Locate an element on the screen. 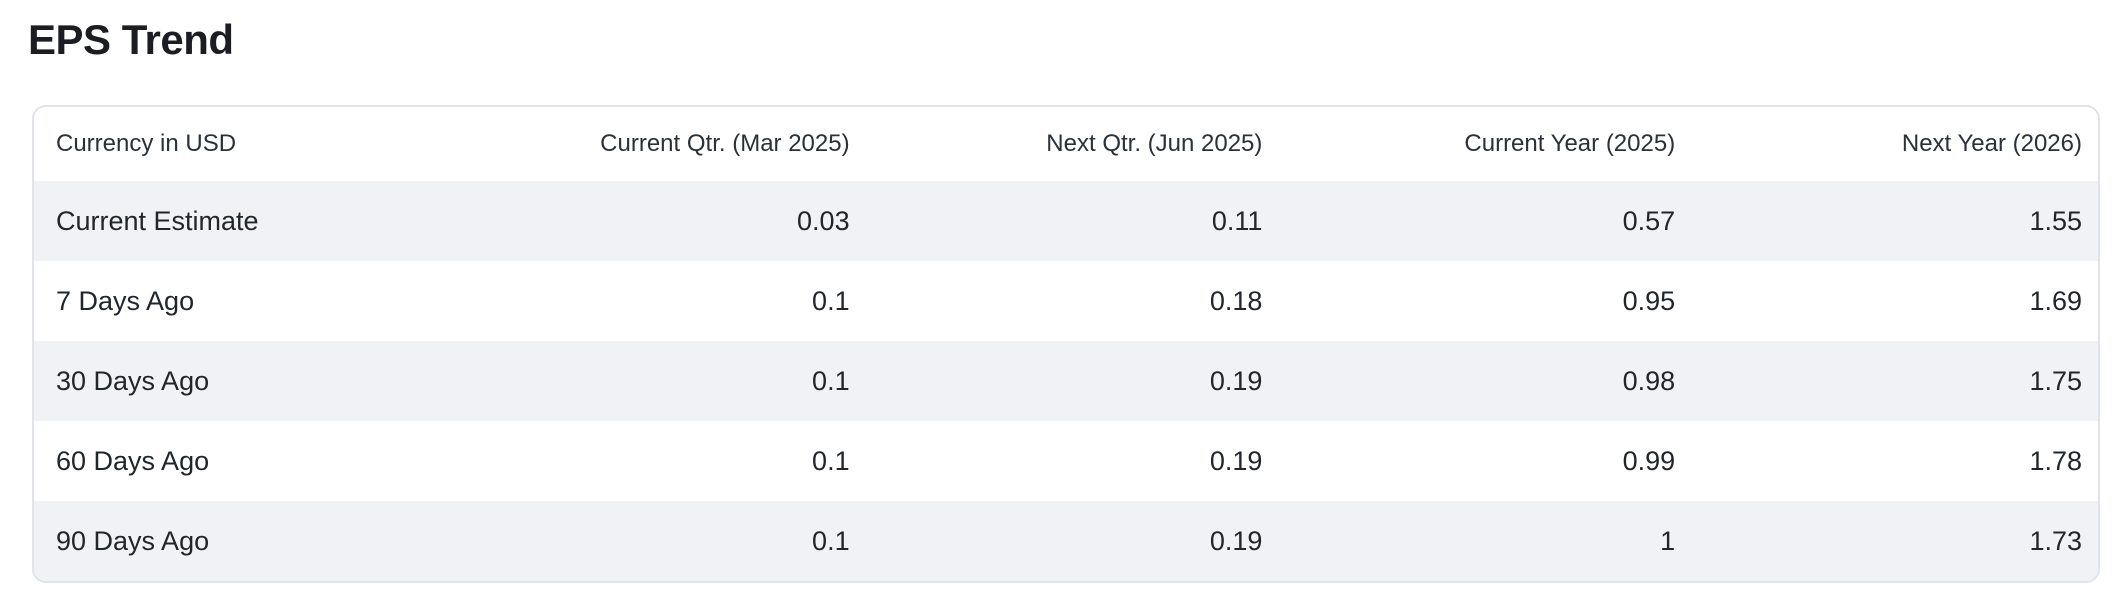  row-label-cell: Current Estimate is located at coordinates (157, 220).